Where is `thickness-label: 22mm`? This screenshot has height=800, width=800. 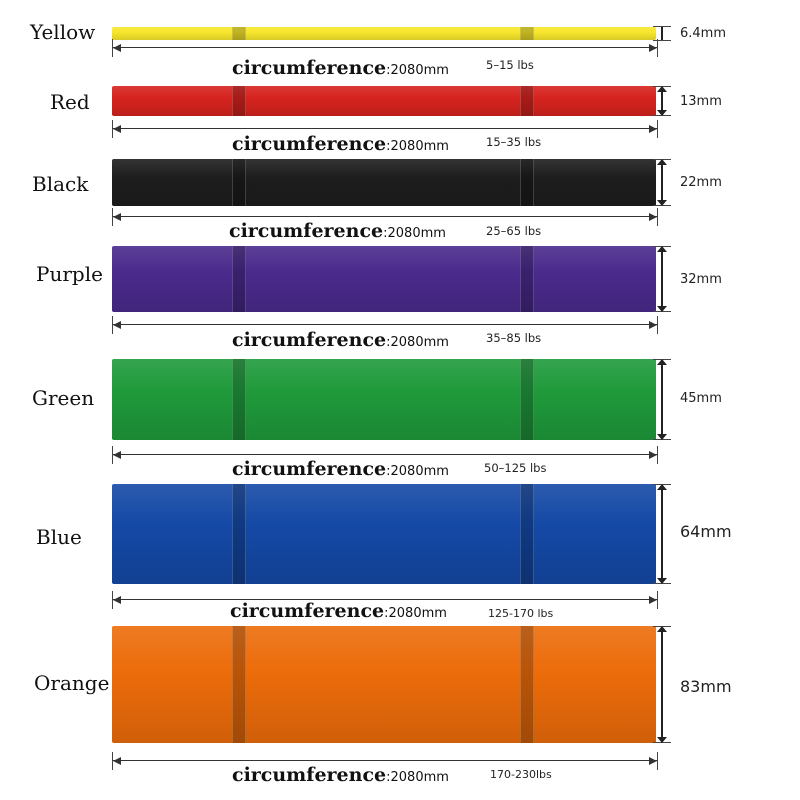 thickness-label: 22mm is located at coordinates (701, 182).